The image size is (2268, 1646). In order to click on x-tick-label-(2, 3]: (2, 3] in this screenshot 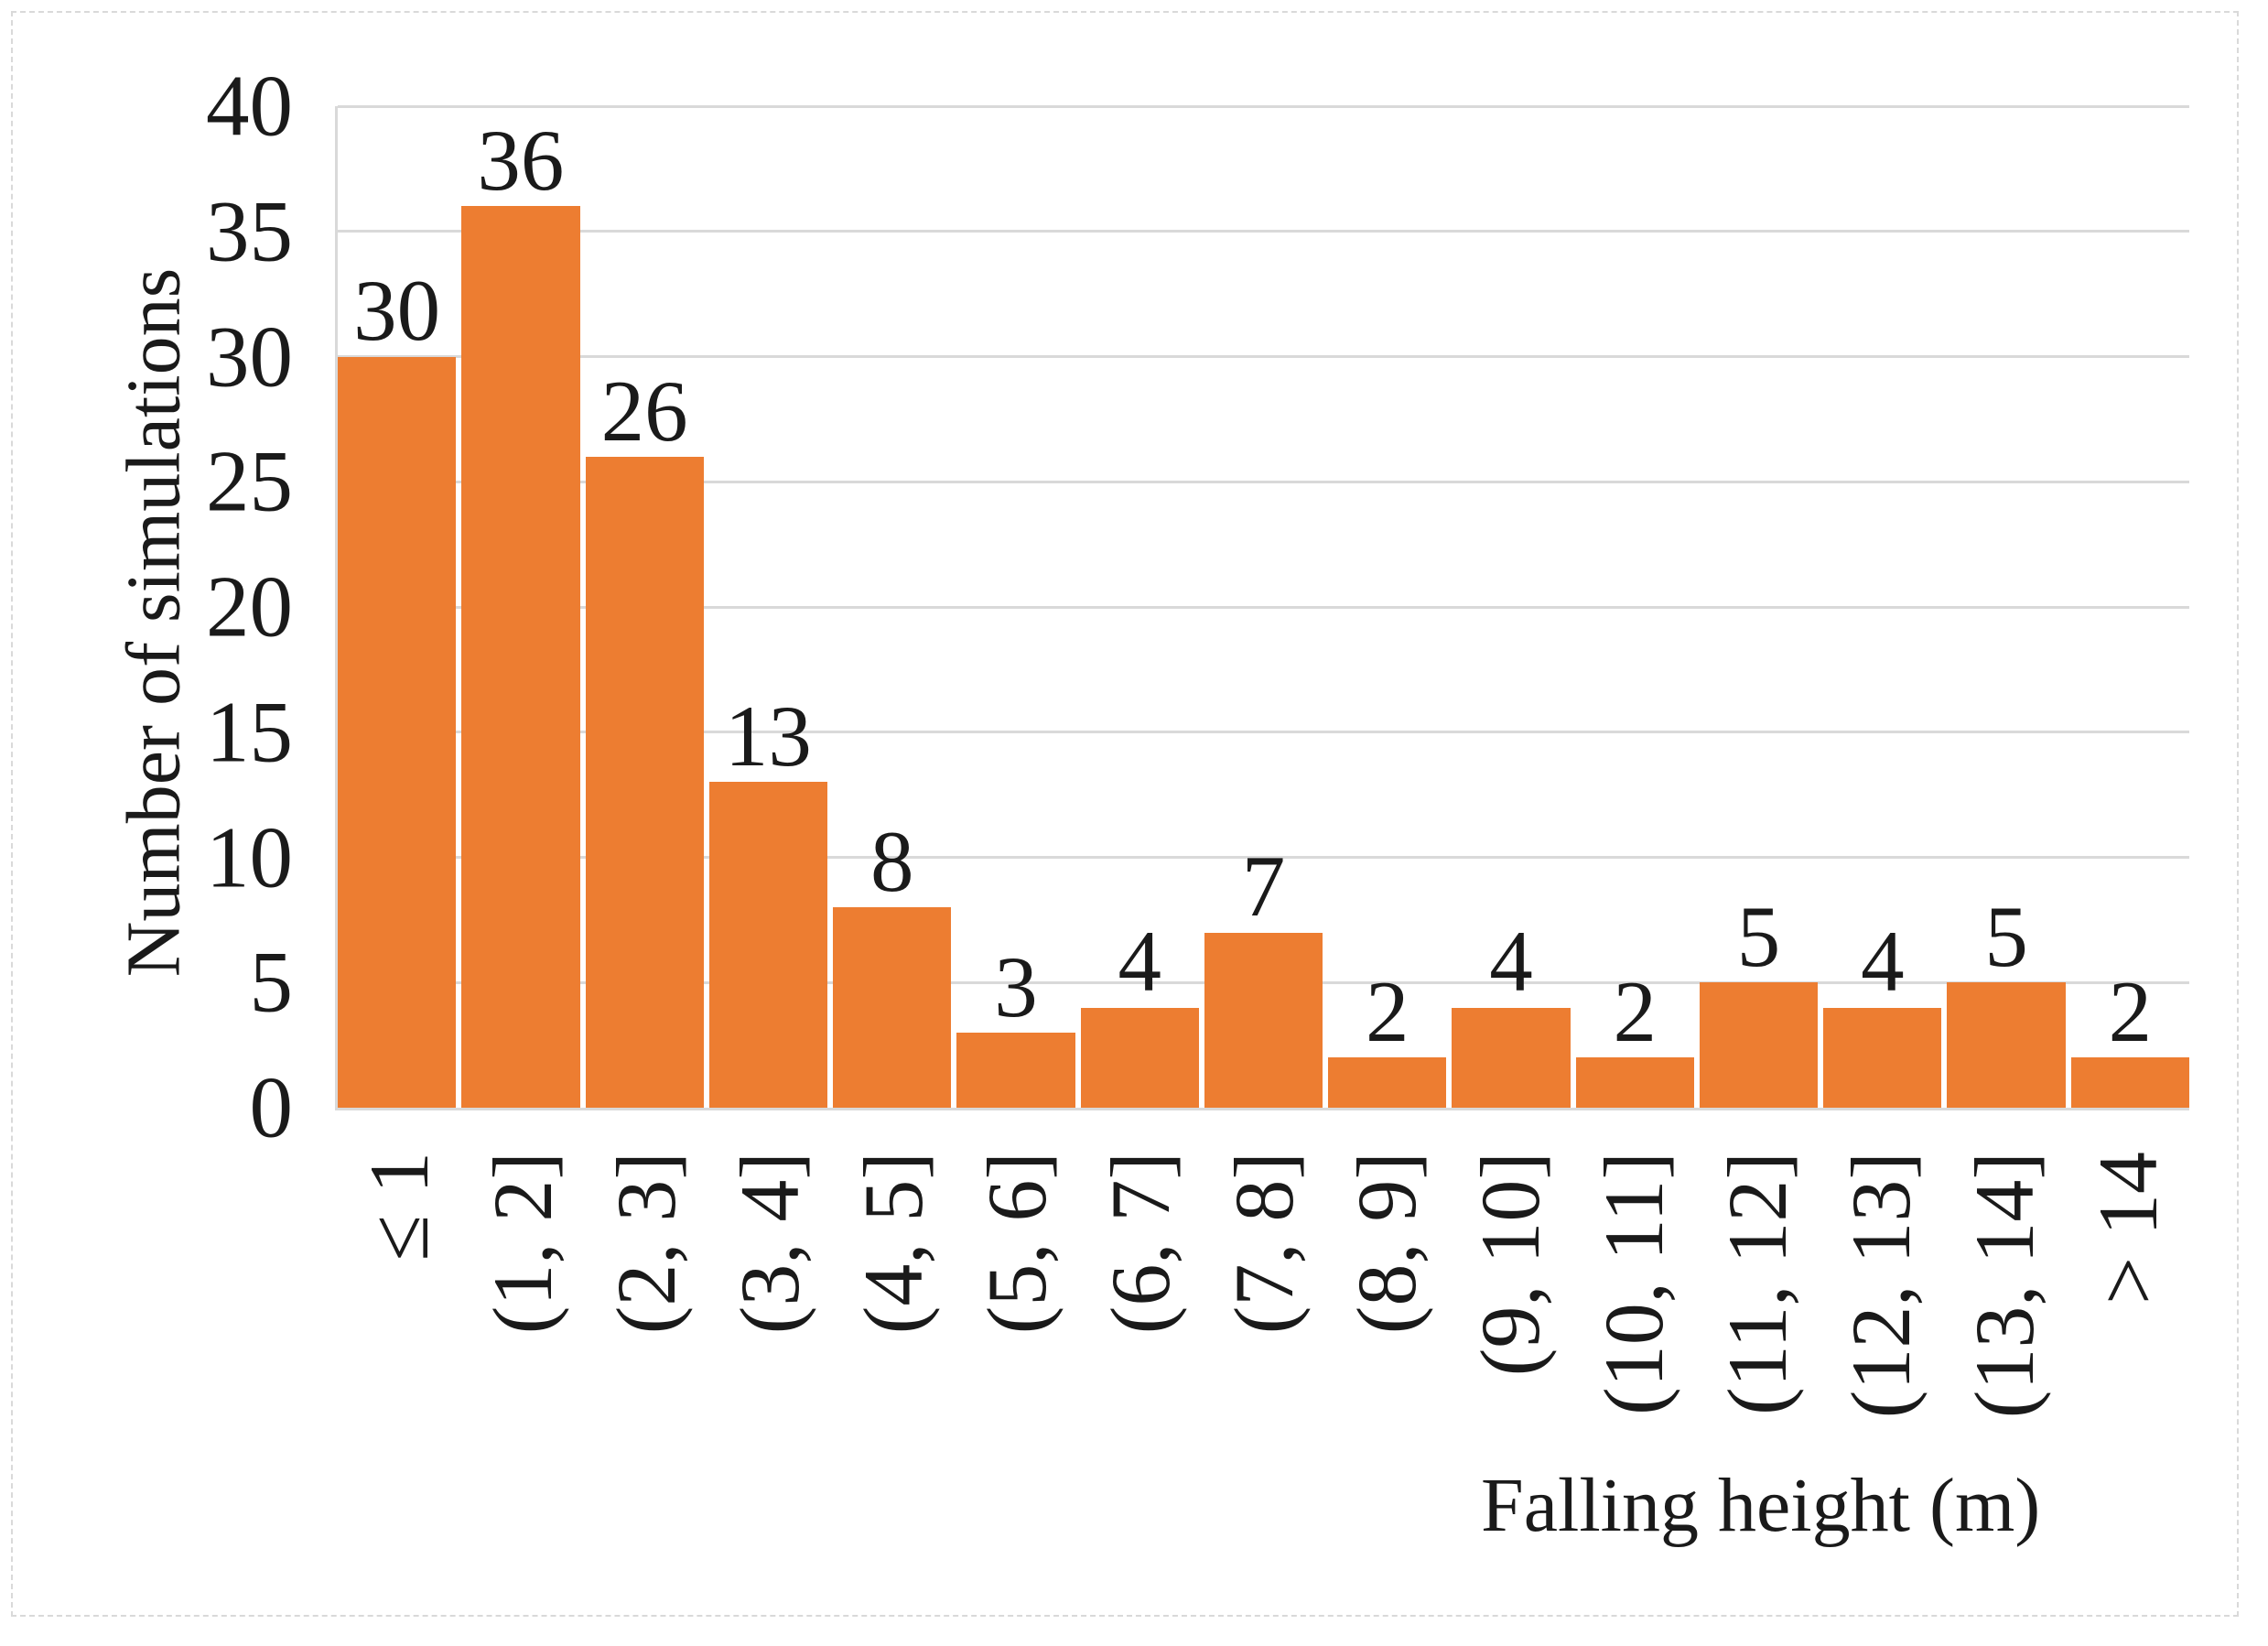, I will do `click(646, 1243)`.